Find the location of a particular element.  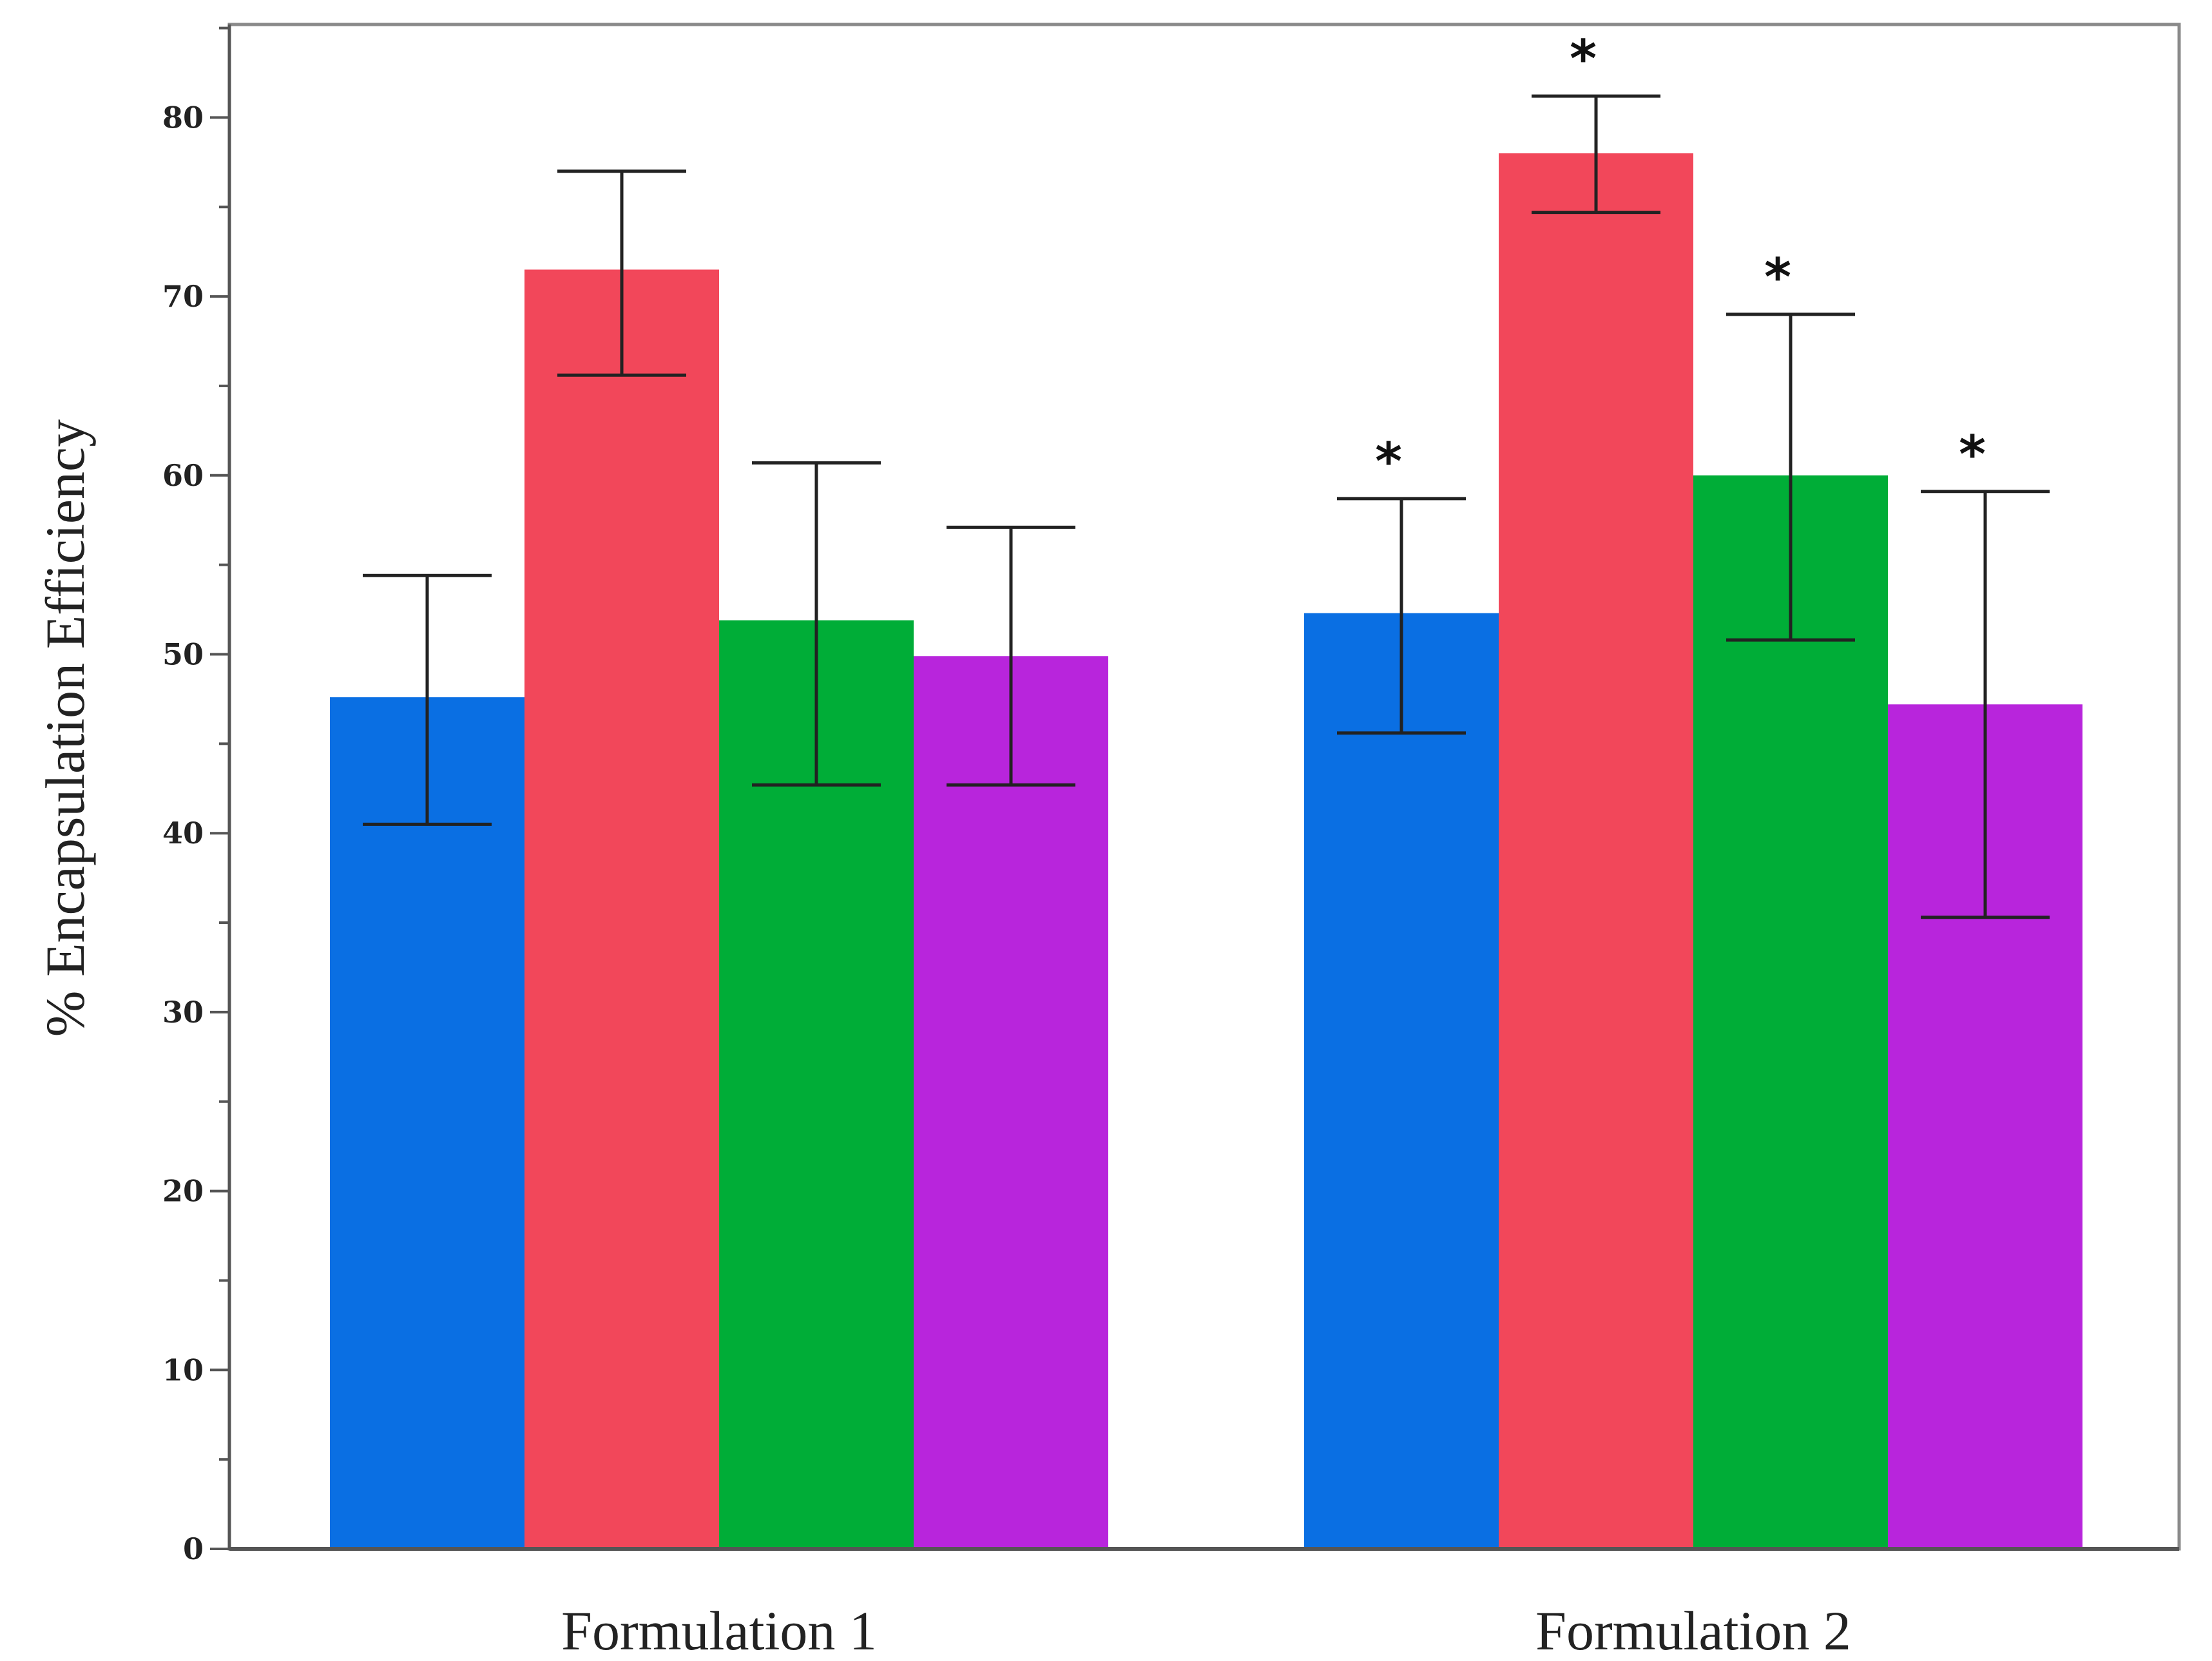

y-tick-label: 50 is located at coordinates (183, 654).